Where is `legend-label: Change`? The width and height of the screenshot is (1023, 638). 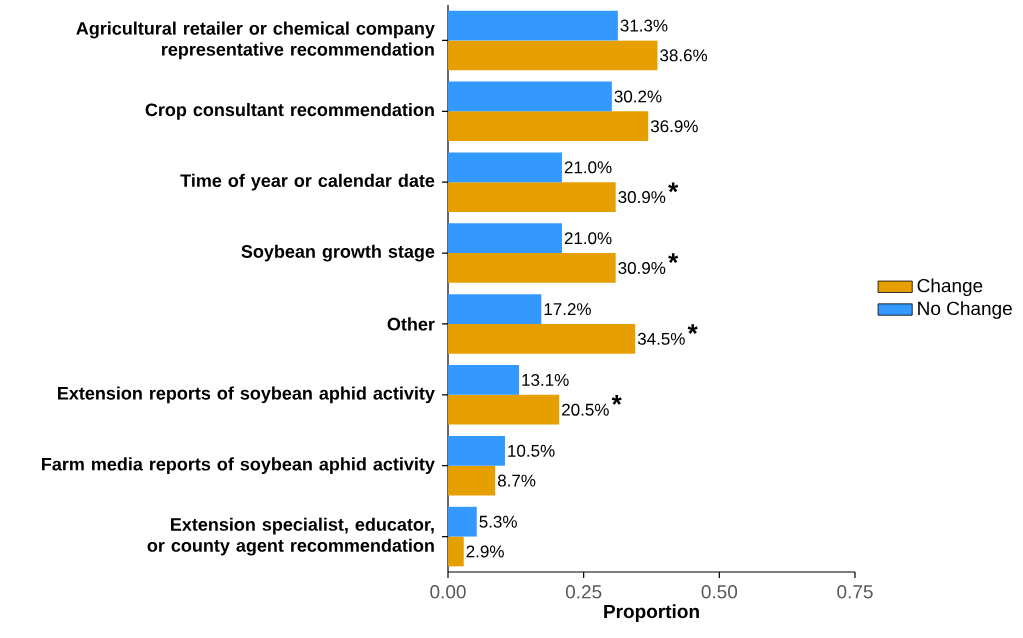
legend-label: Change is located at coordinates (950, 287).